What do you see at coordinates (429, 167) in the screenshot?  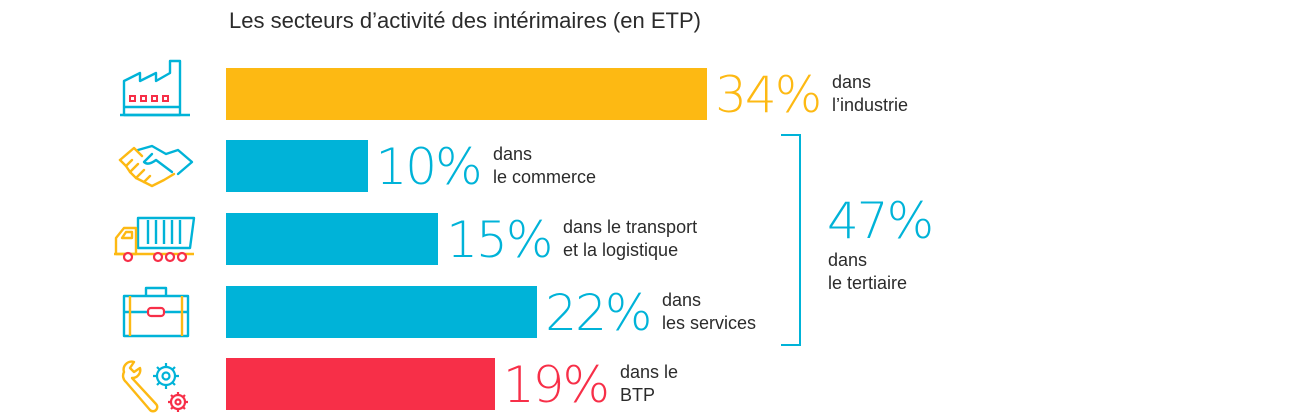 I see `value-label-commerce: 10%` at bounding box center [429, 167].